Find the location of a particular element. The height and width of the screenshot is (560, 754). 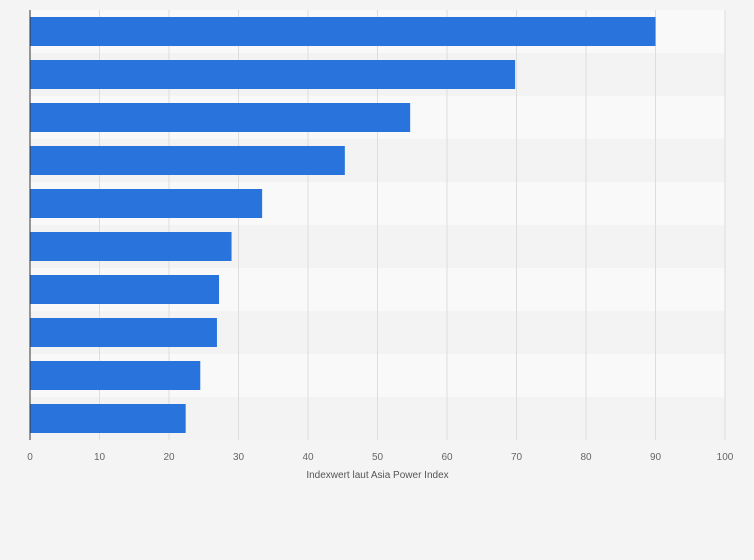

x-tick-label: 0 is located at coordinates (30, 457).